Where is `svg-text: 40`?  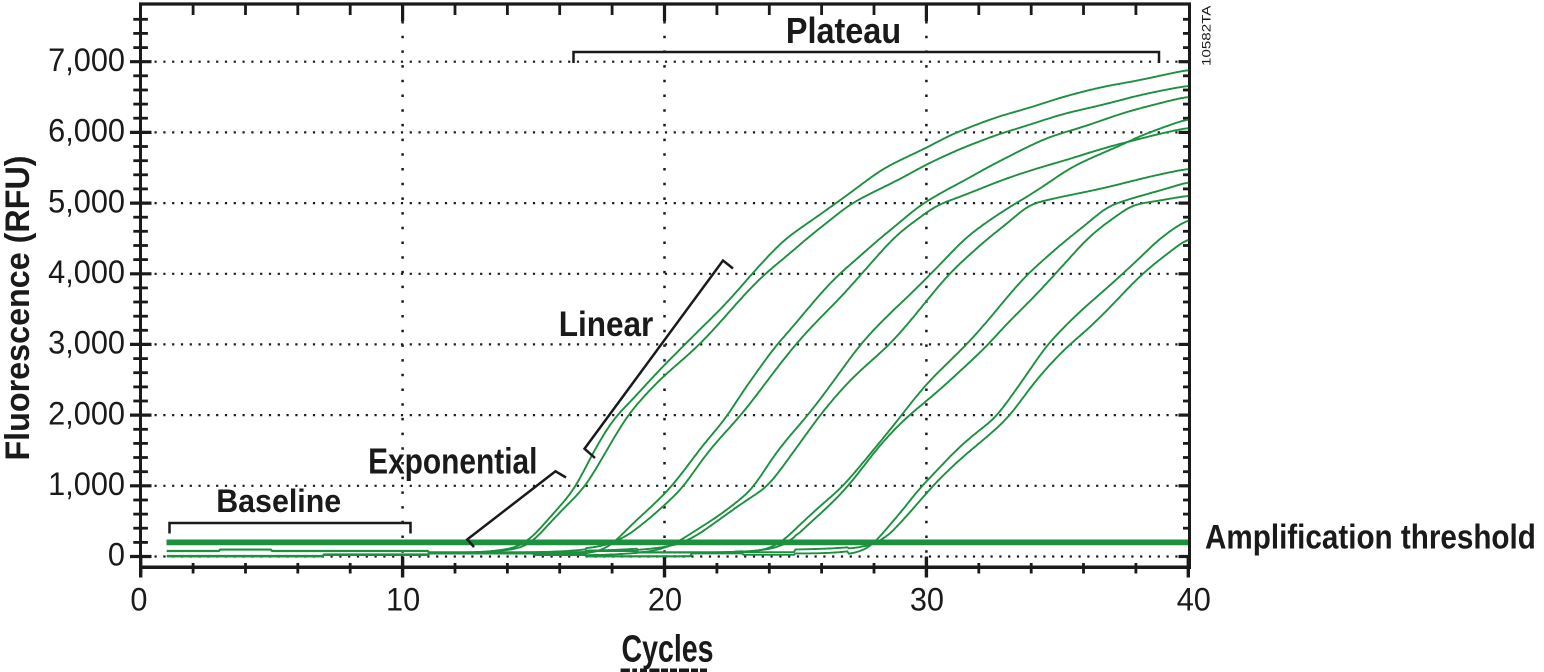 svg-text: 40 is located at coordinates (1194, 600).